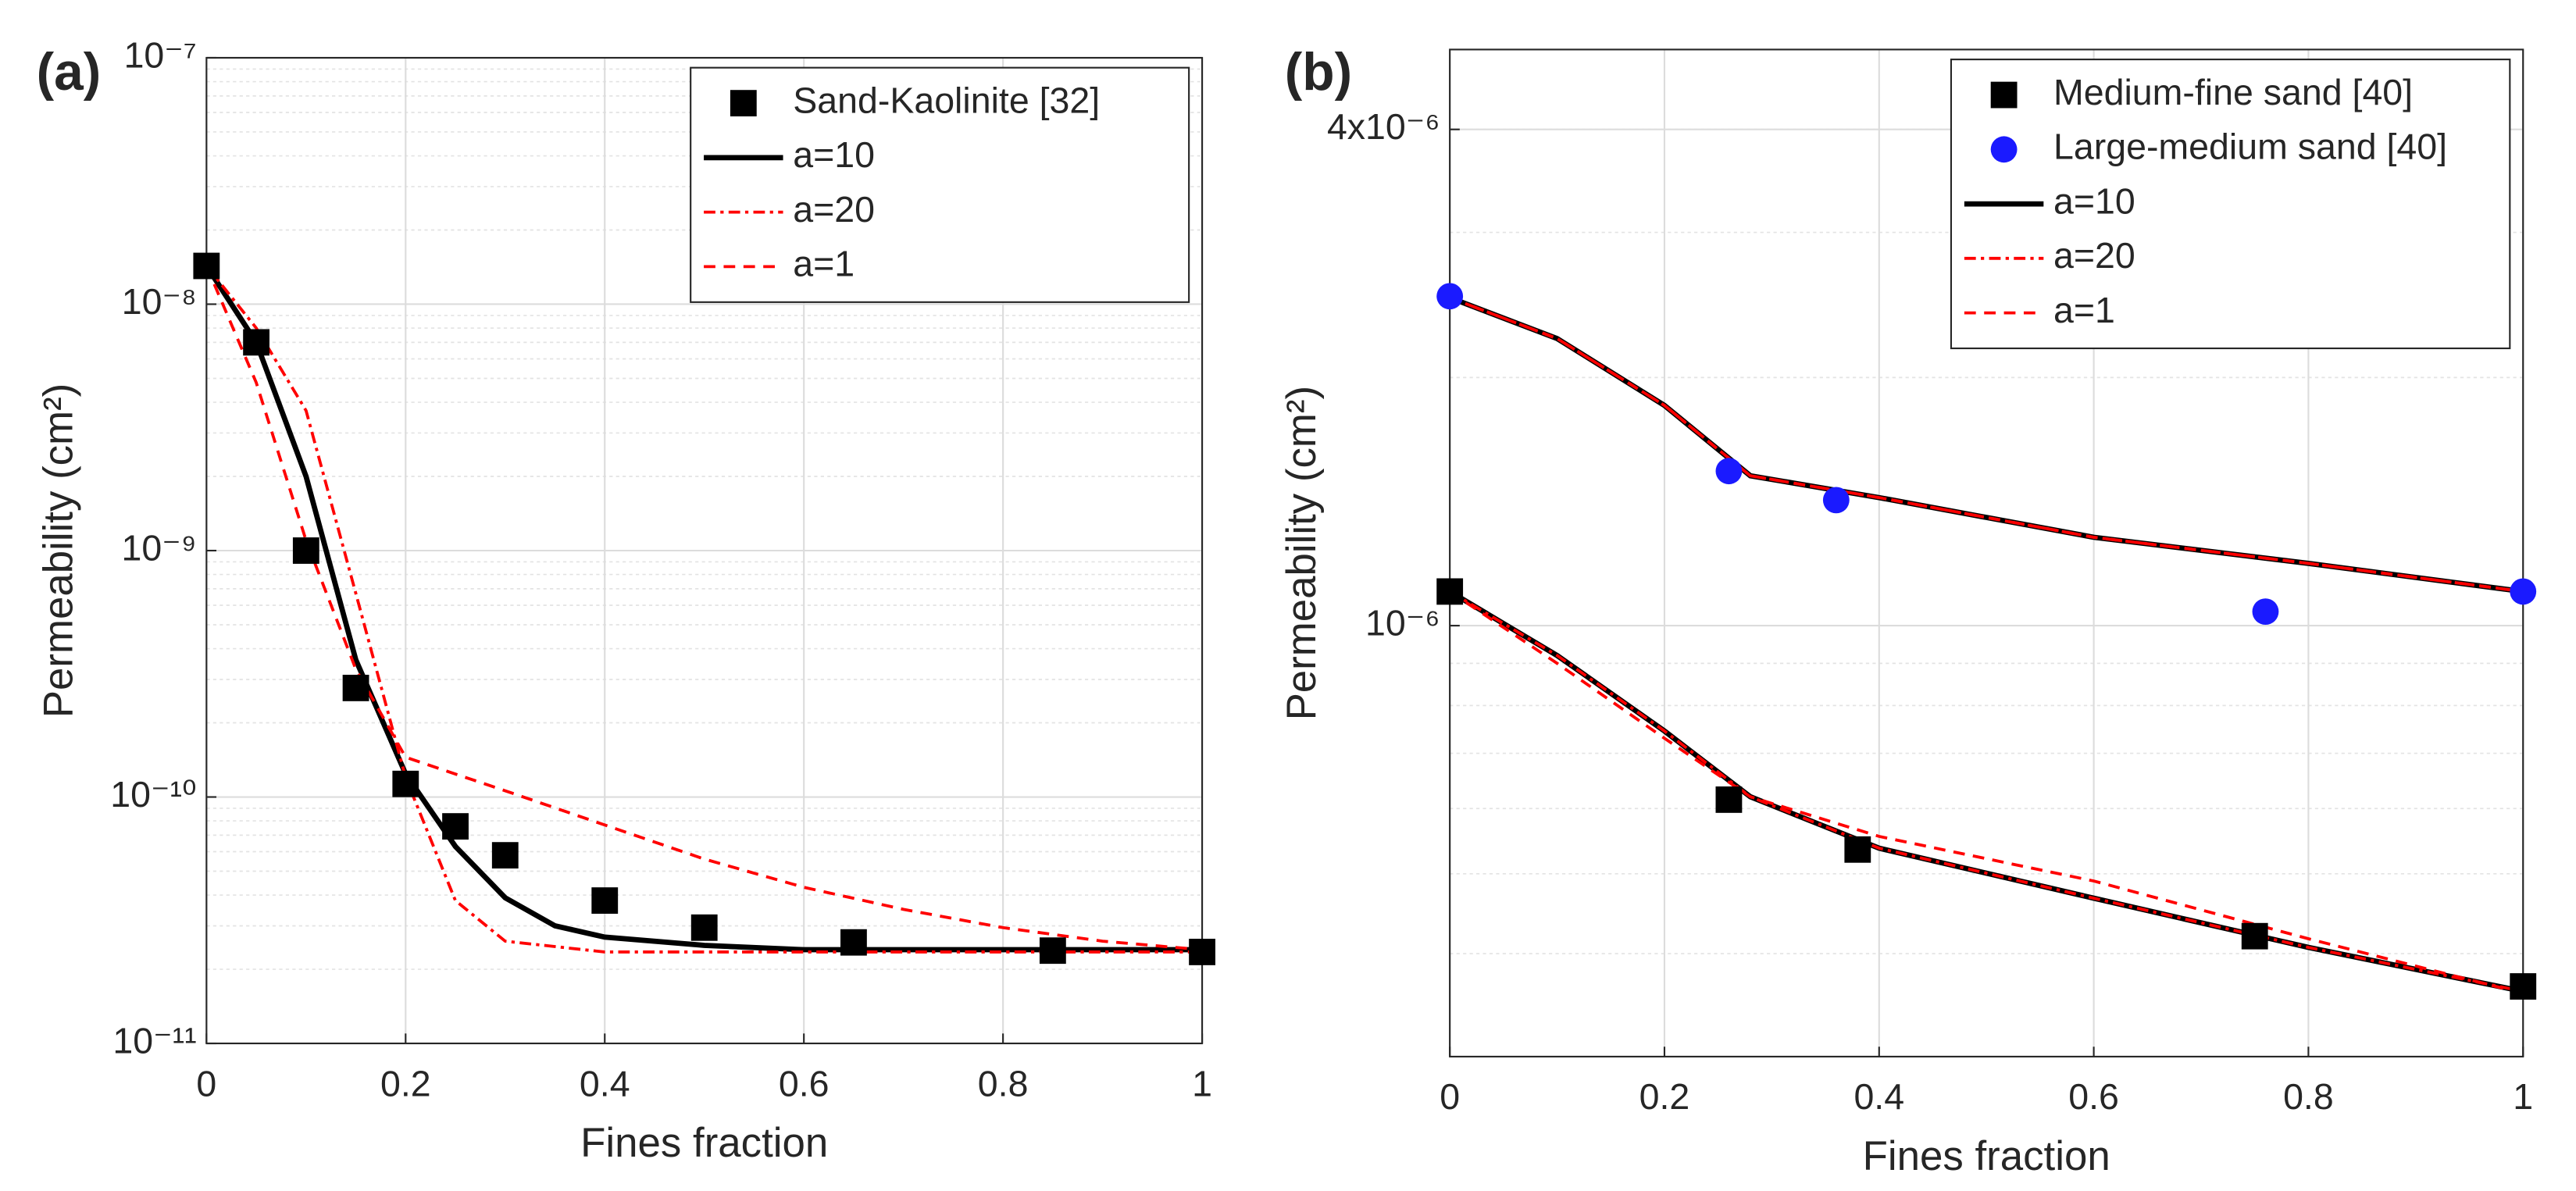  Describe the element at coordinates (946, 100) in the screenshot. I see `legend-label: Sand-Kaolinite [32]` at that location.